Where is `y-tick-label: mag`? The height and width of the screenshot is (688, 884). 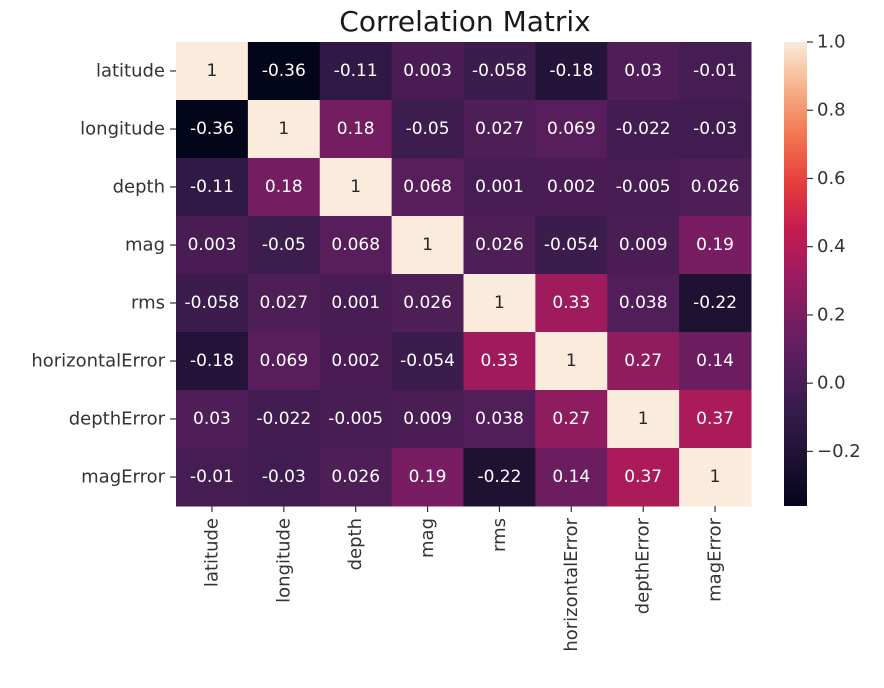
y-tick-label: mag is located at coordinates (145, 245).